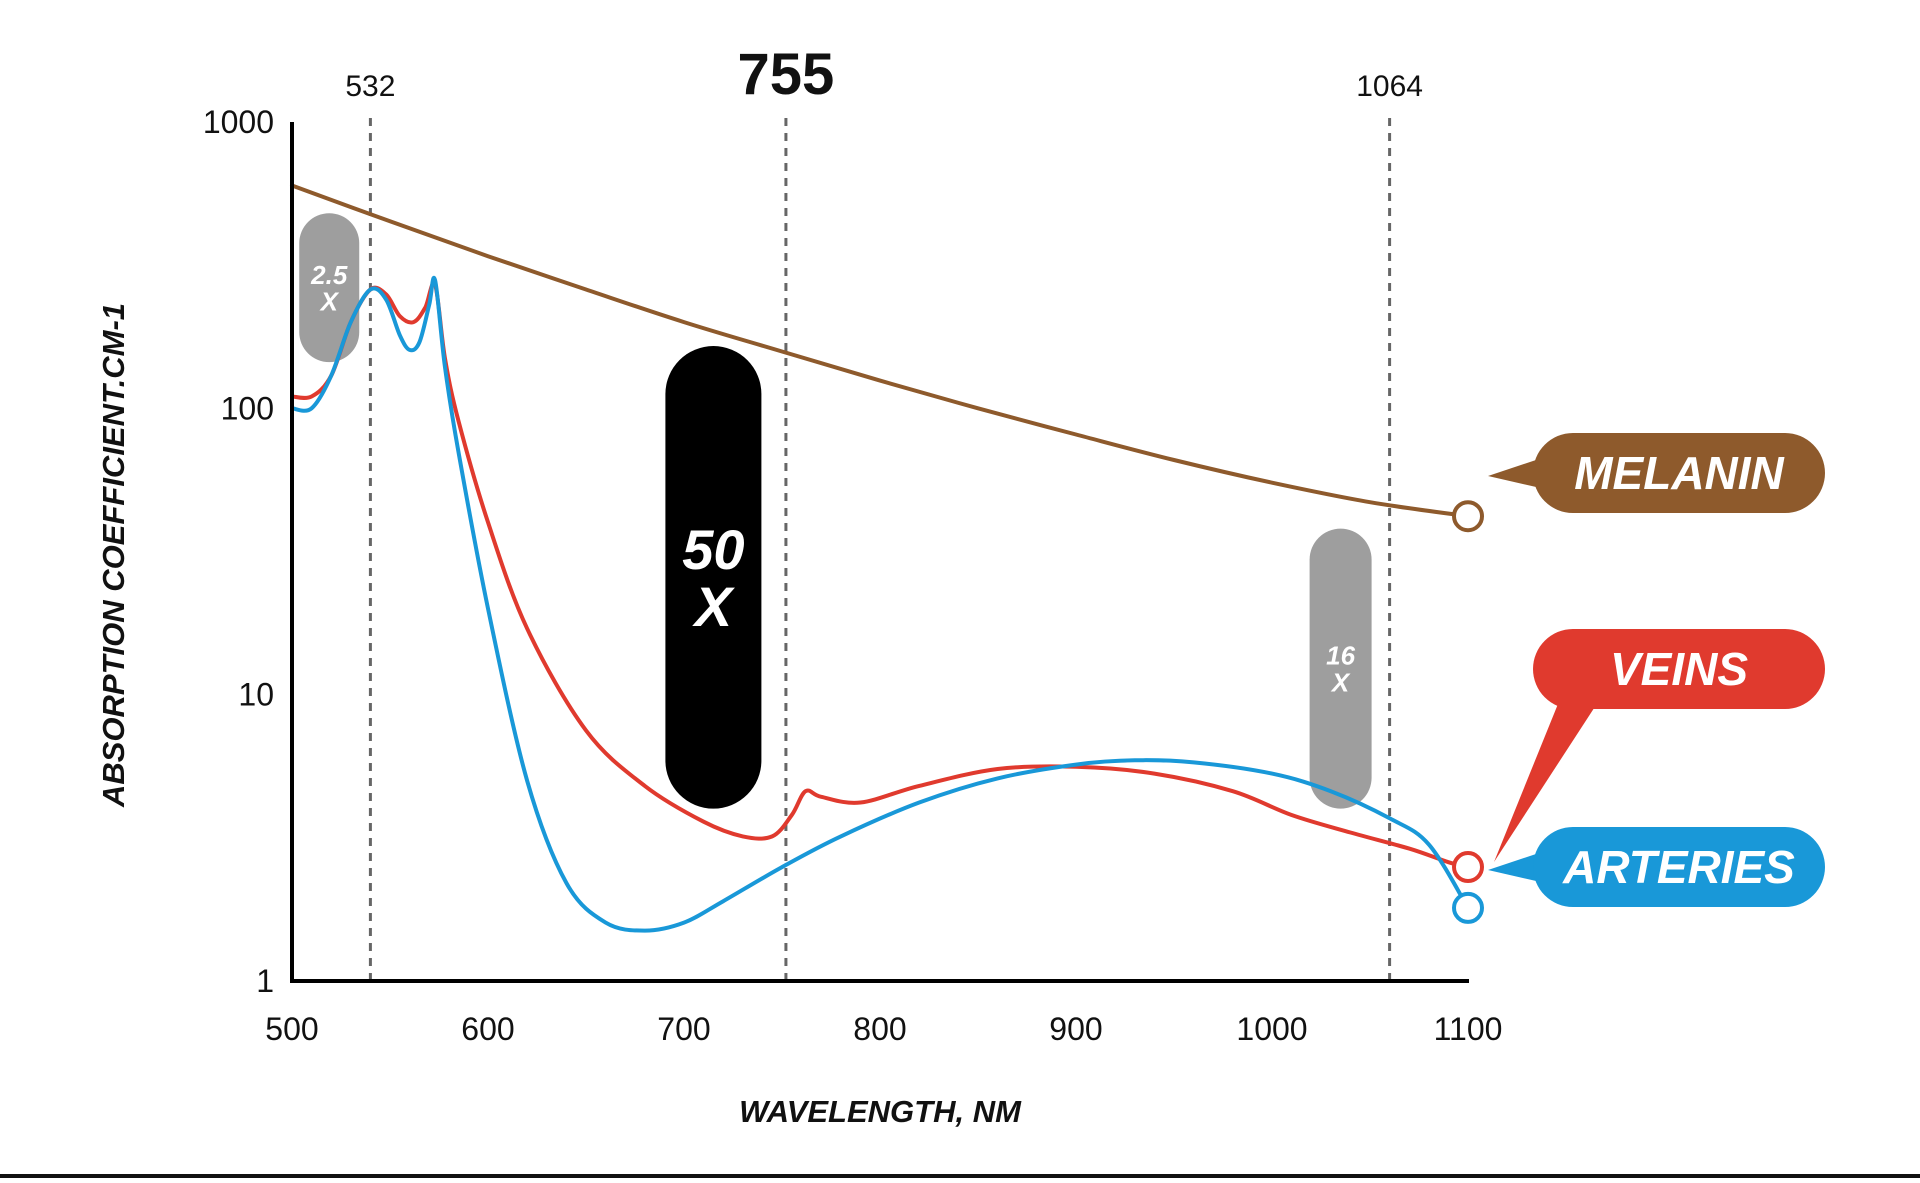  I want to click on legend-pill-arteries, so click(1679, 867).